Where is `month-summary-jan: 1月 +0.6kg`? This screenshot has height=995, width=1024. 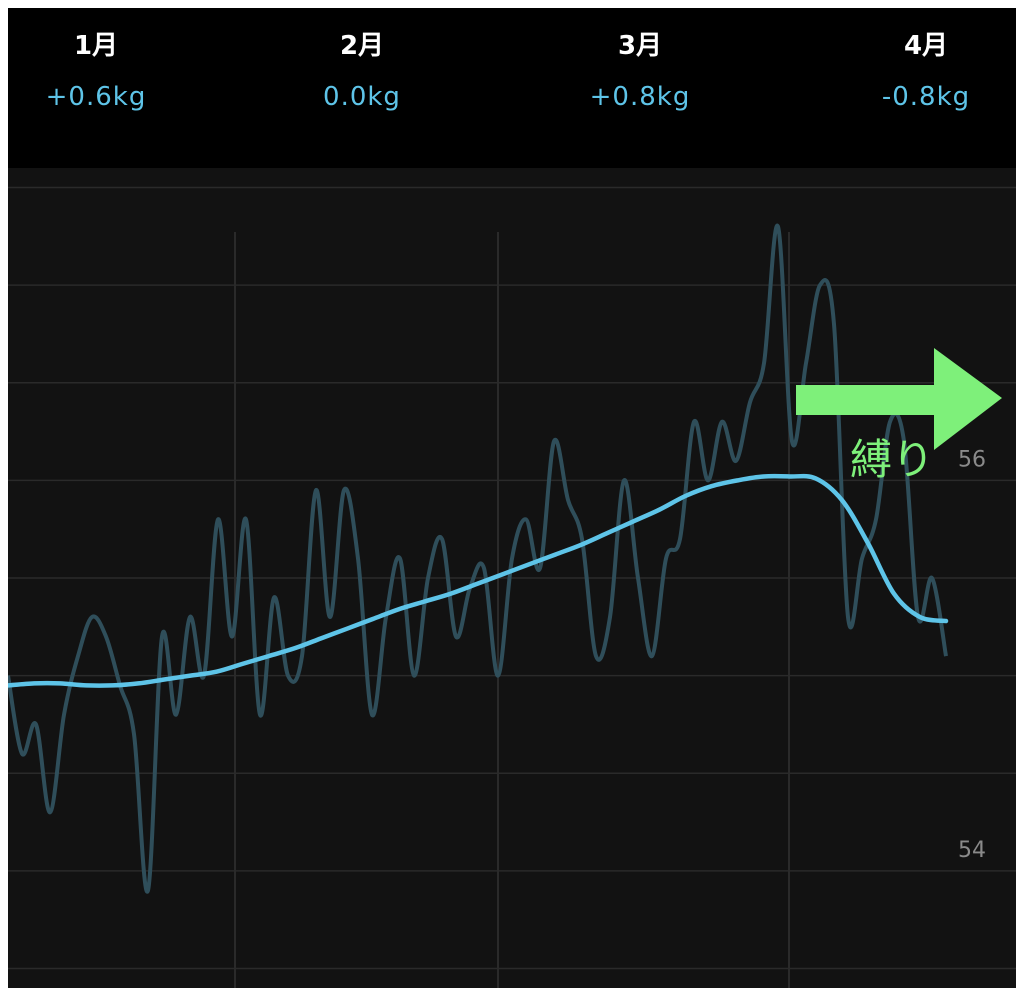 month-summary-jan: 1月 +0.6kg is located at coordinates (107, 71).